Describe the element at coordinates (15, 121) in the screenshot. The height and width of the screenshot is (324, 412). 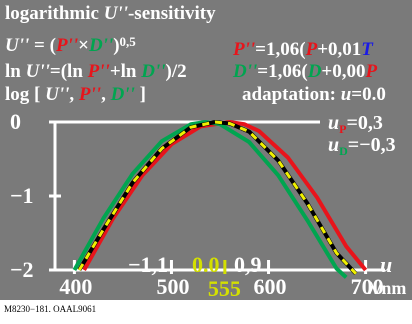
I see `y-tick-label-0: 0` at that location.